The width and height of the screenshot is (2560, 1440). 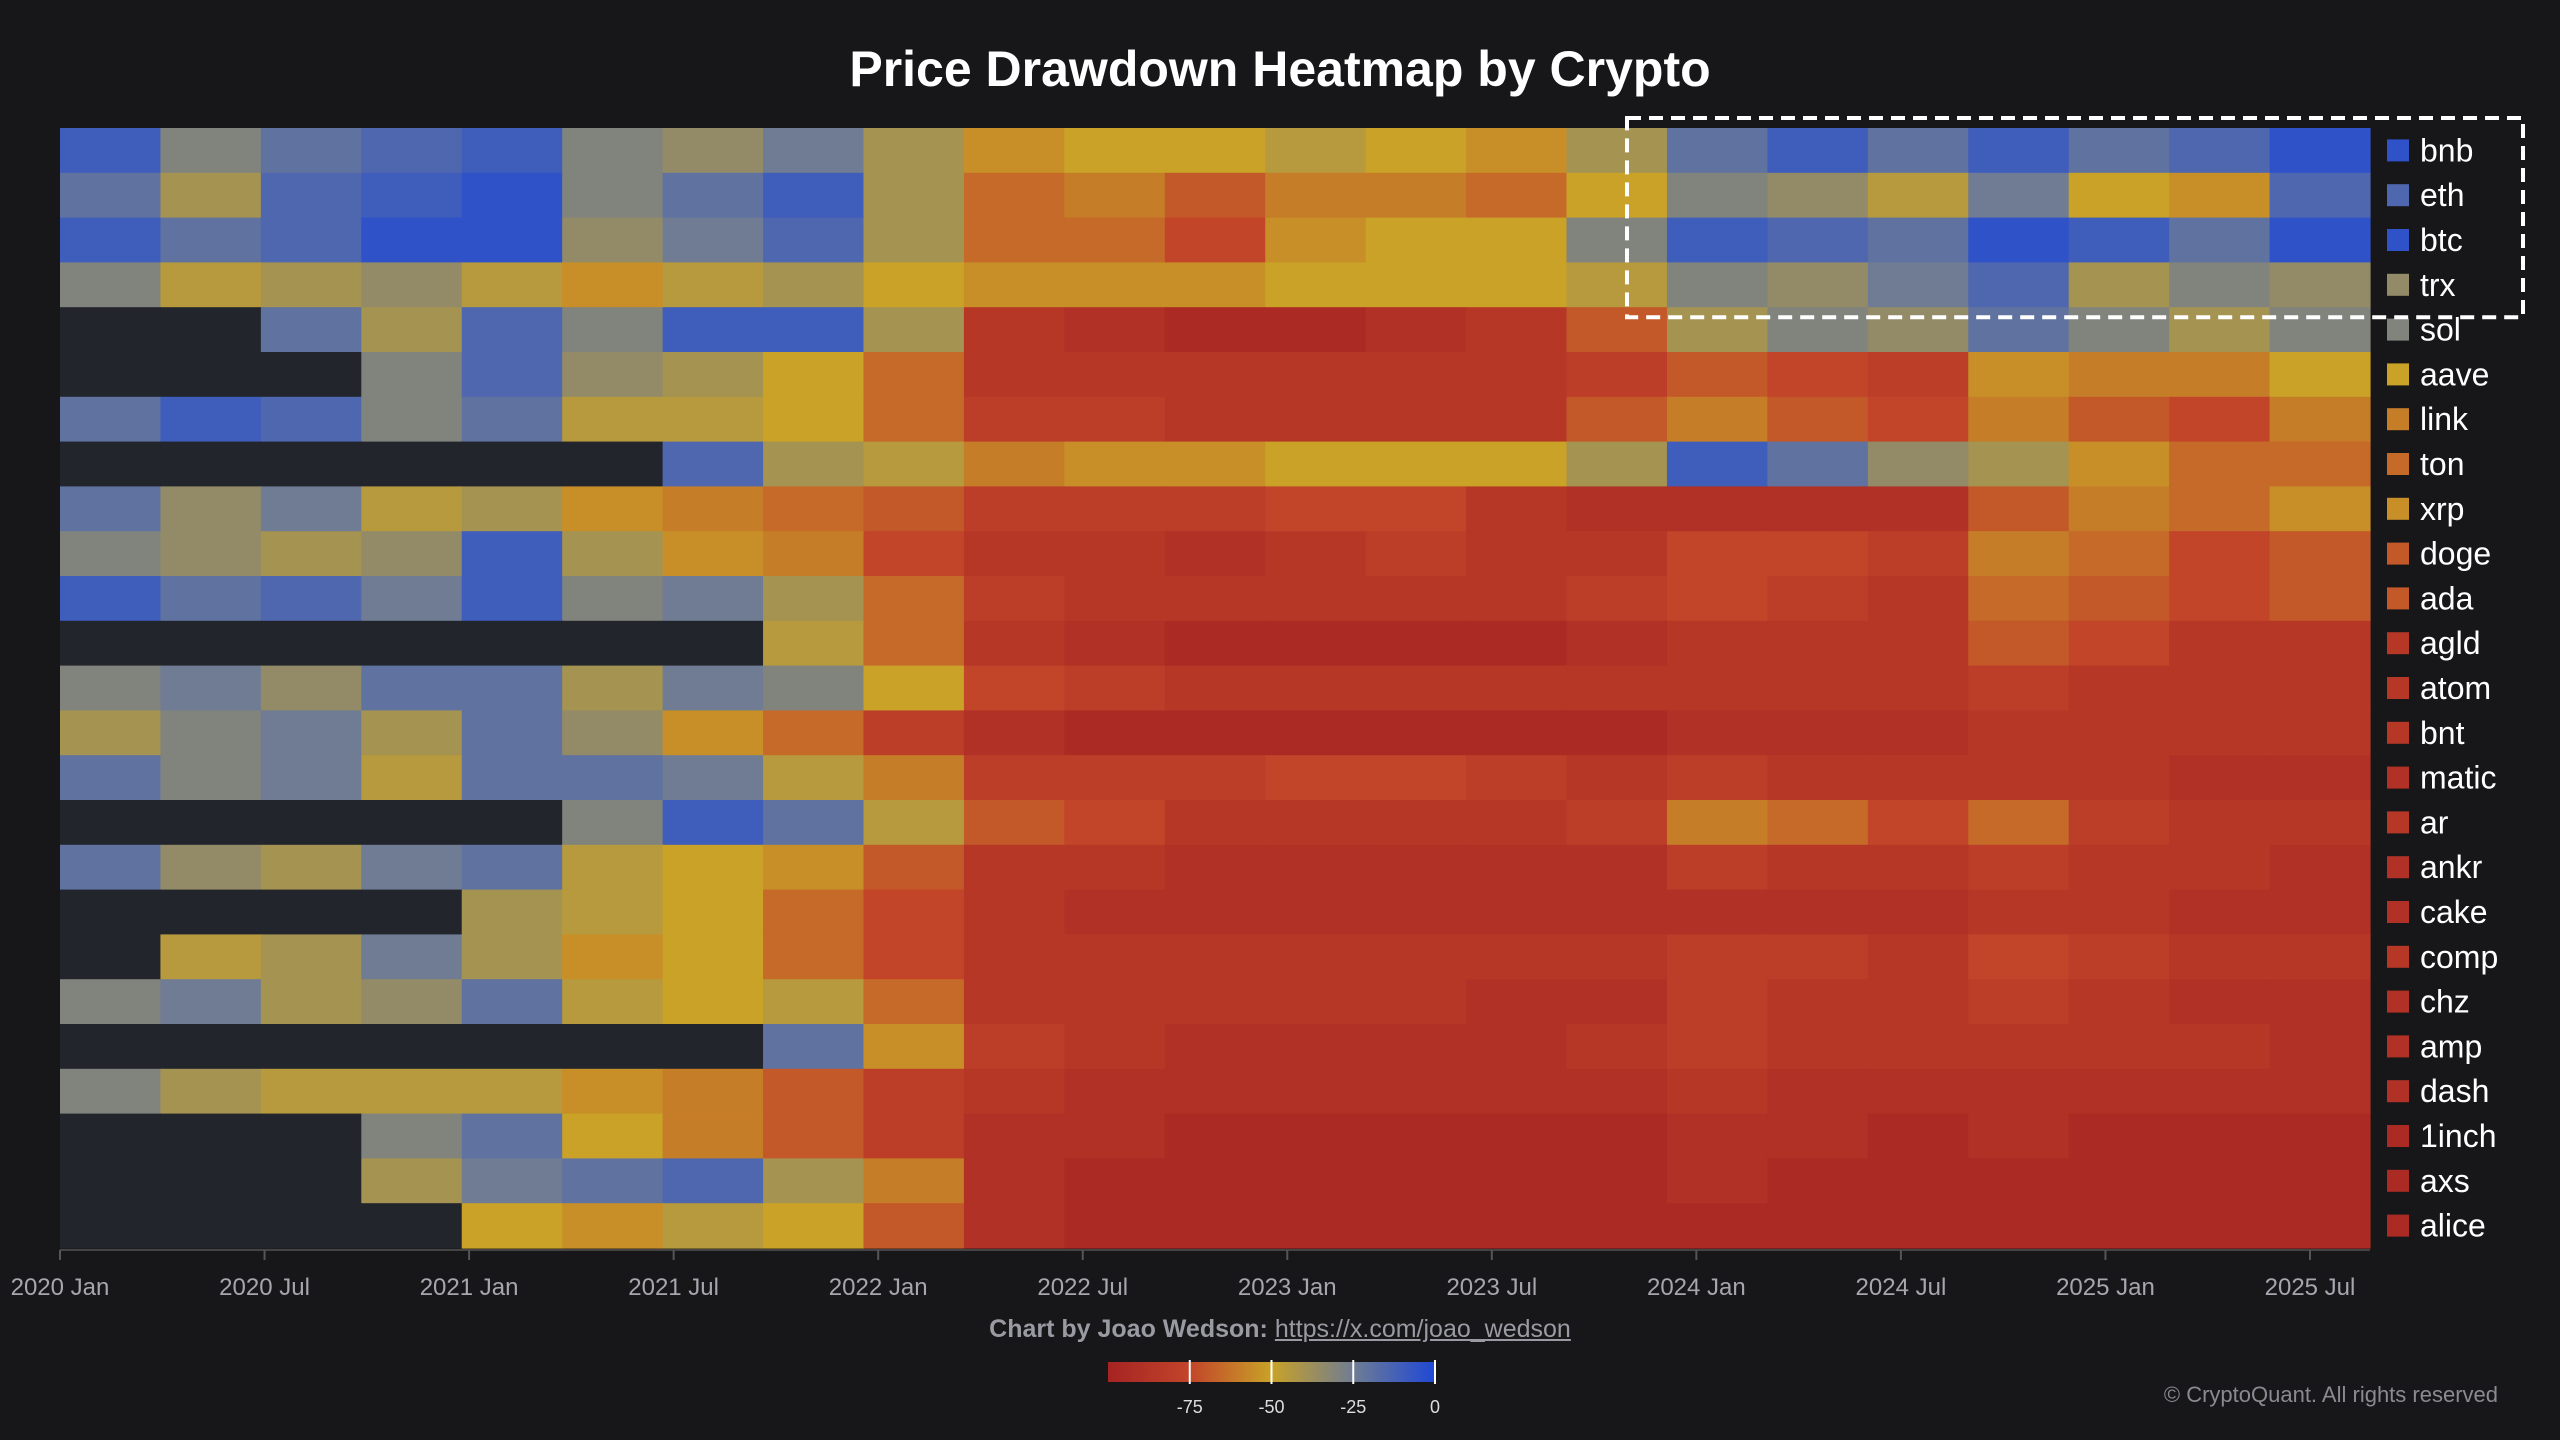 I want to click on legend-label: doge, so click(x=2455, y=554).